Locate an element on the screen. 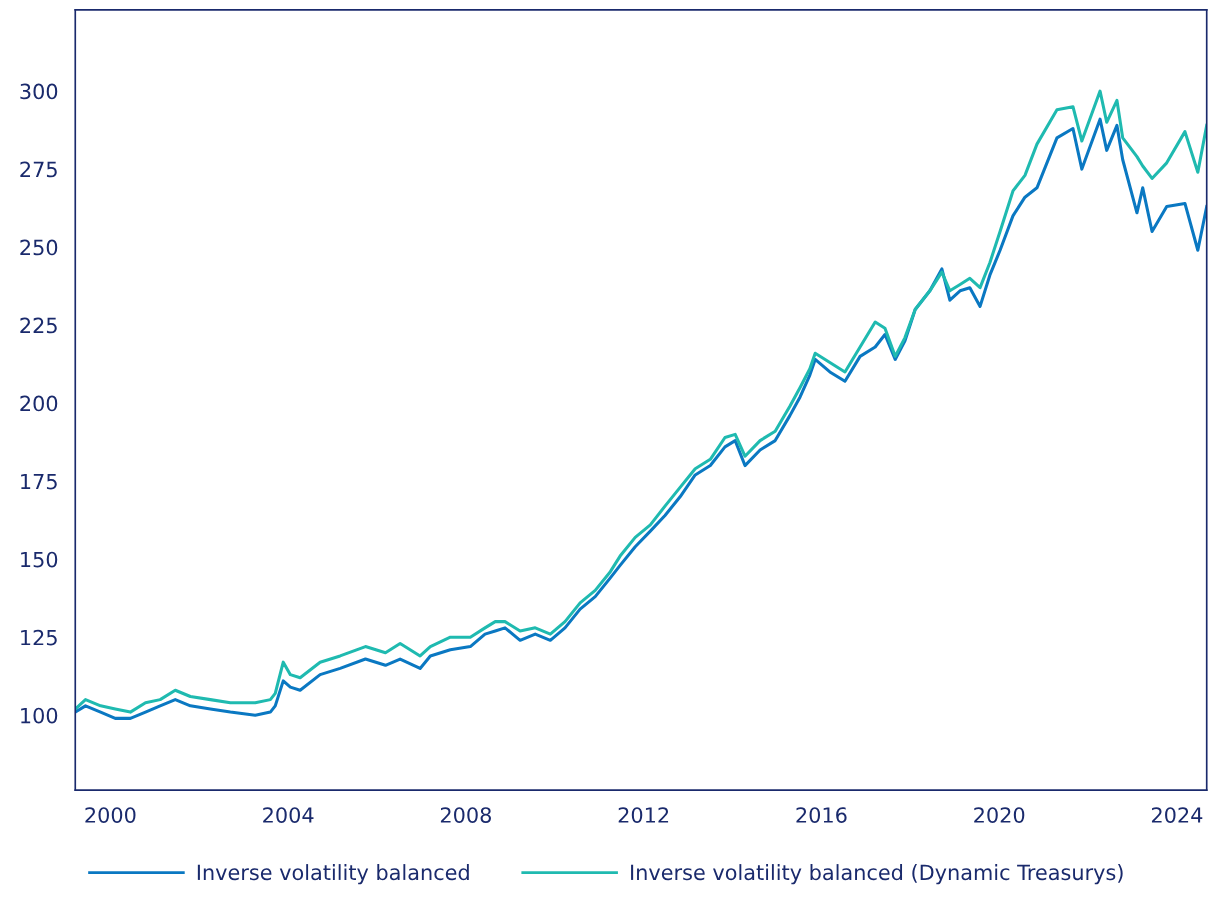 The height and width of the screenshot is (903, 1214). y-tick-label: 125 is located at coordinates (39, 637).